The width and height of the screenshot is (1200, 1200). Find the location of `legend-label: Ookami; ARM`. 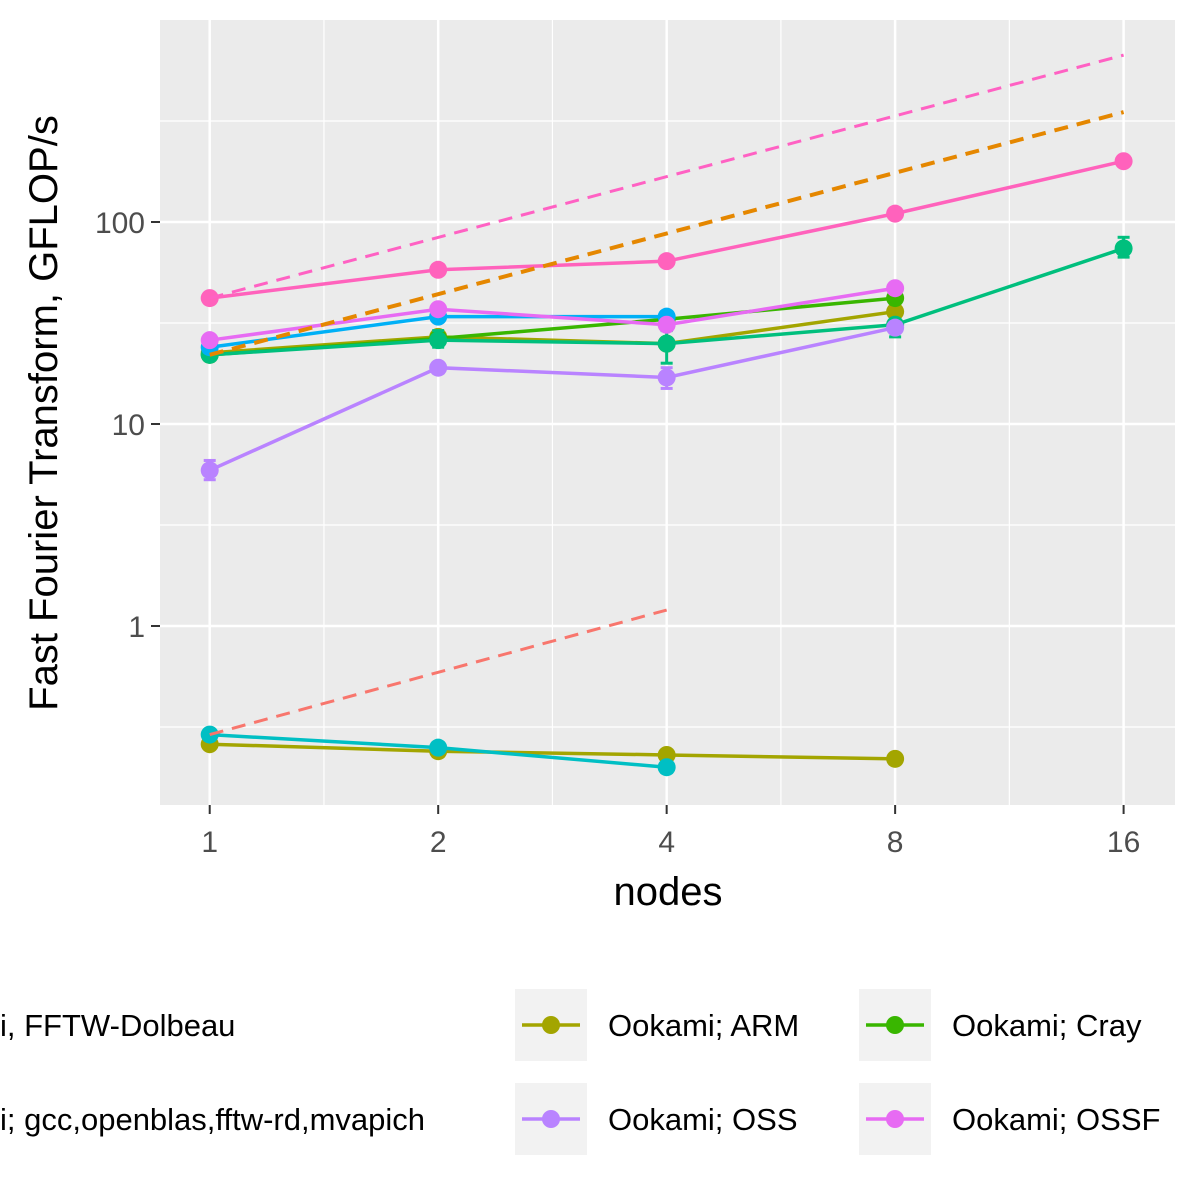

legend-label: Ookami; ARM is located at coordinates (703, 1025).